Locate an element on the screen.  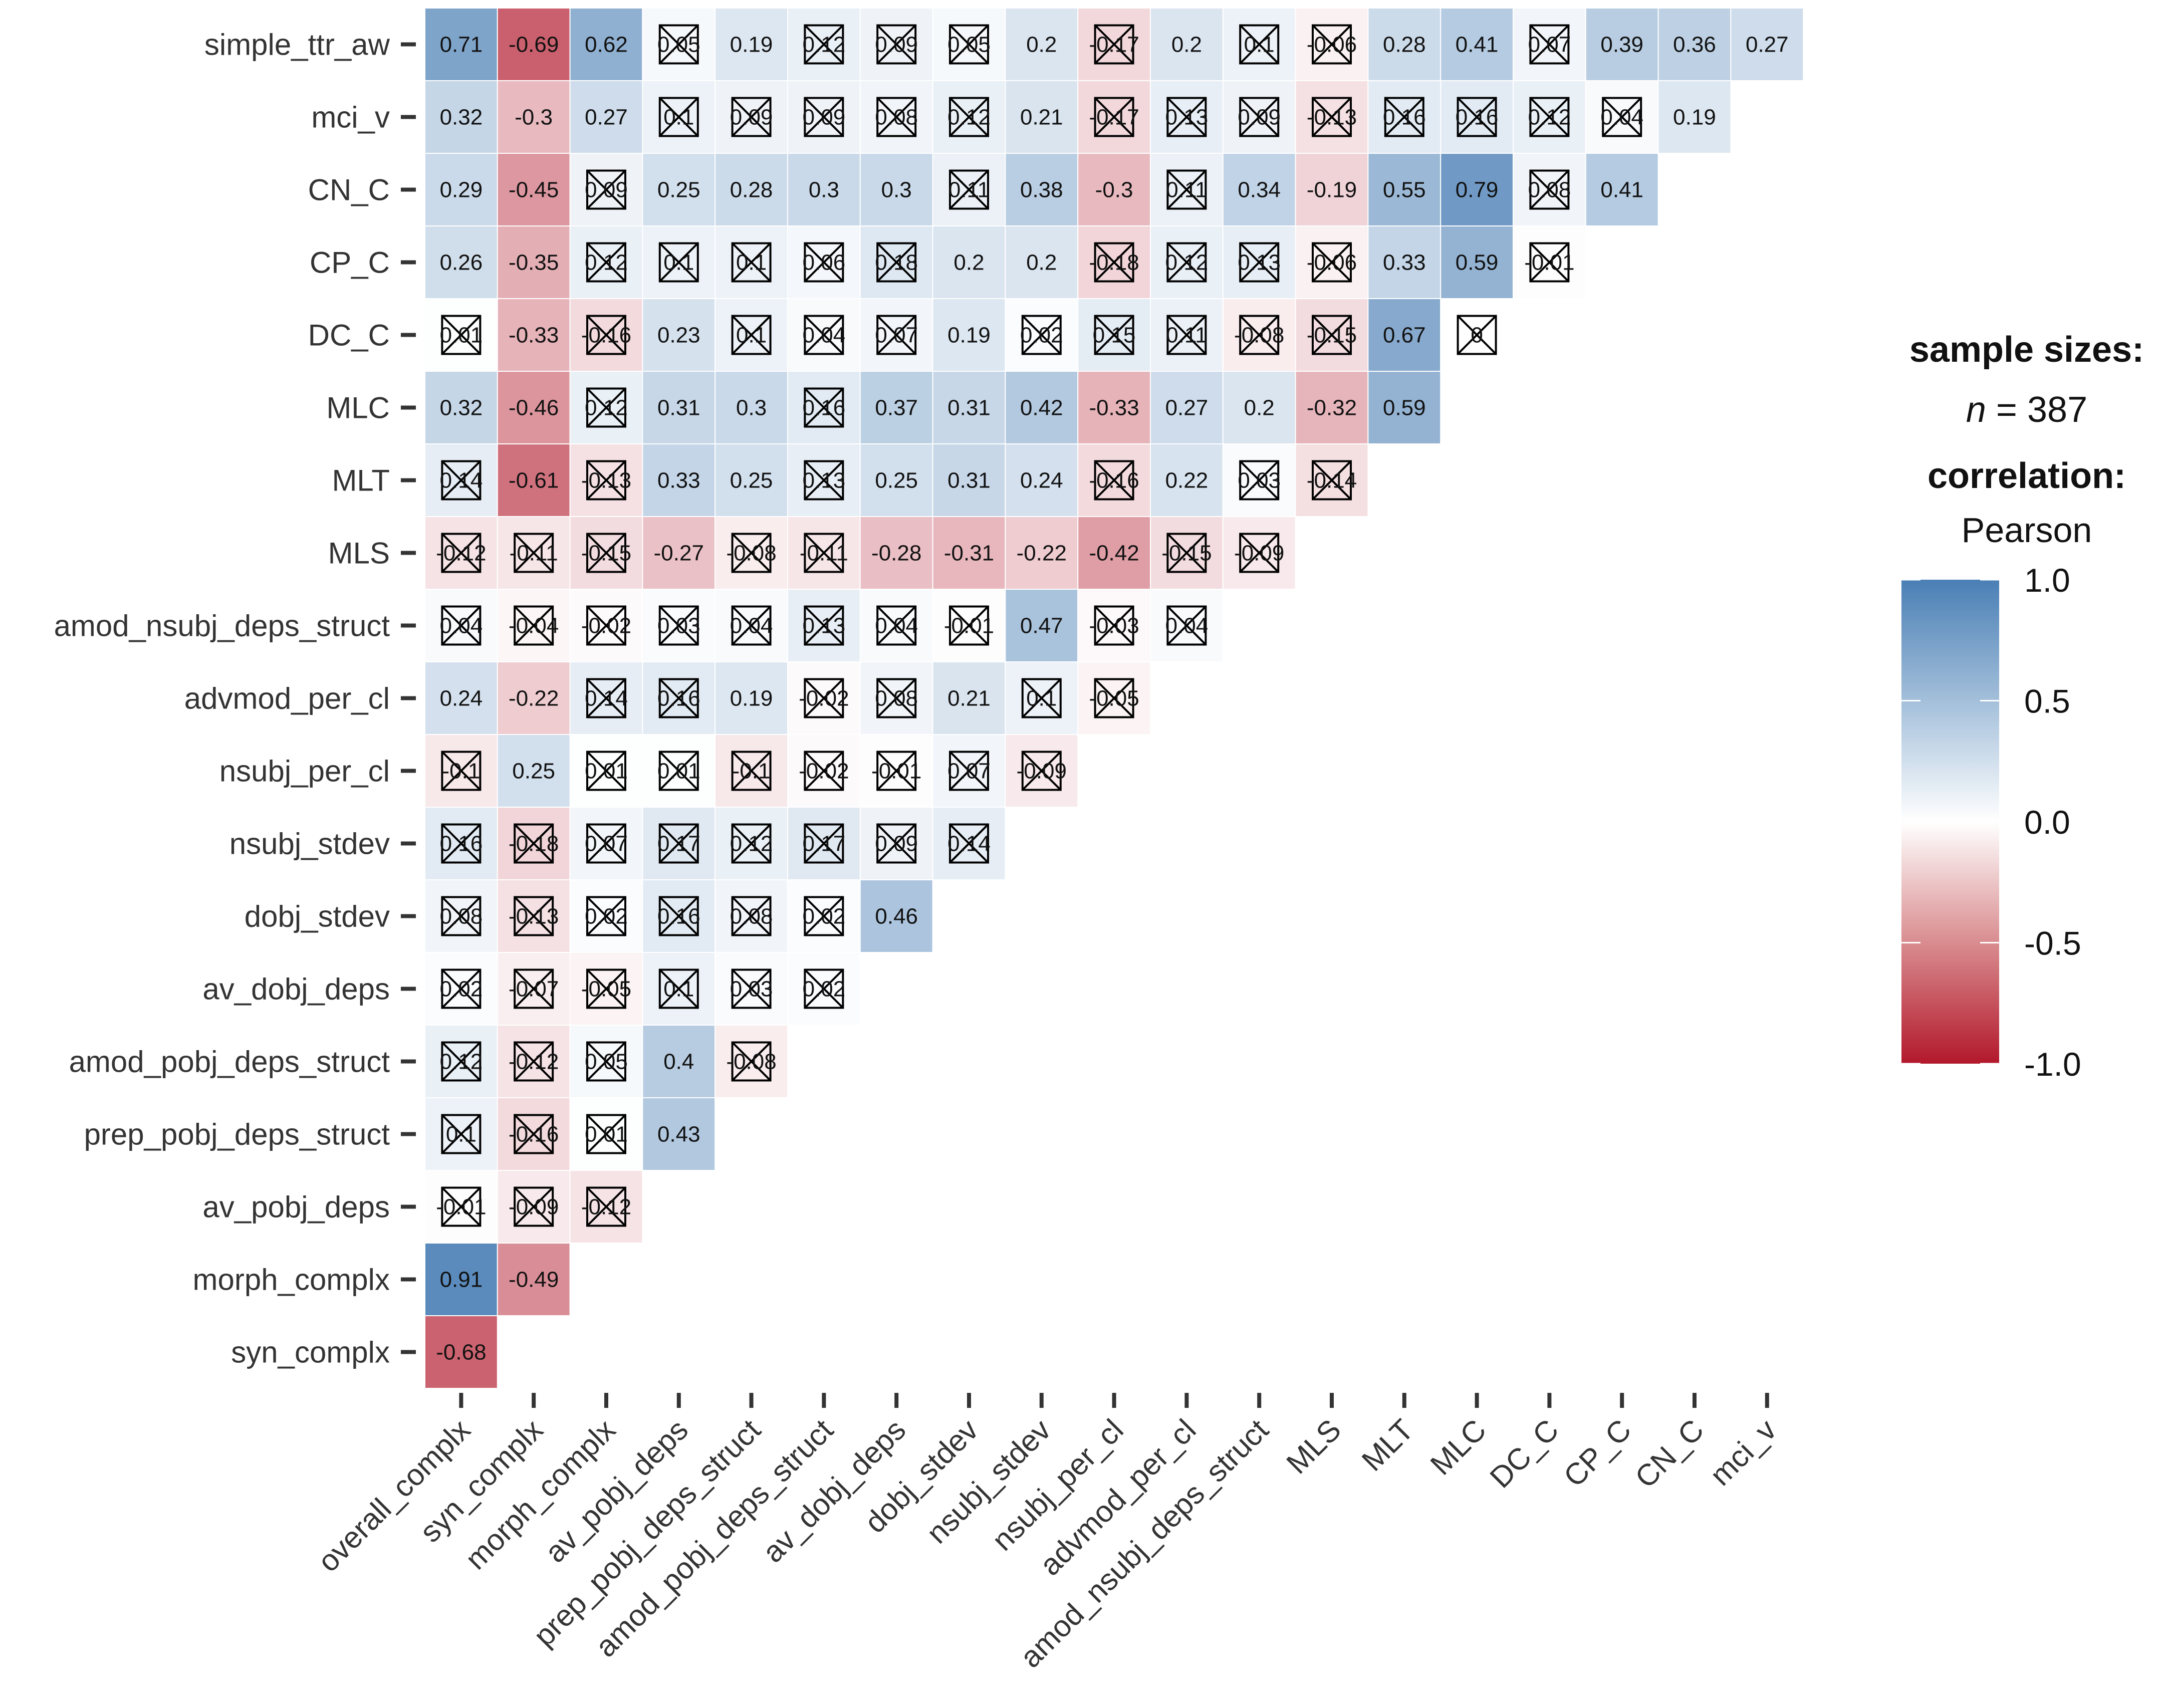
heatmap-cell: -0.18 is located at coordinates (1114, 262).